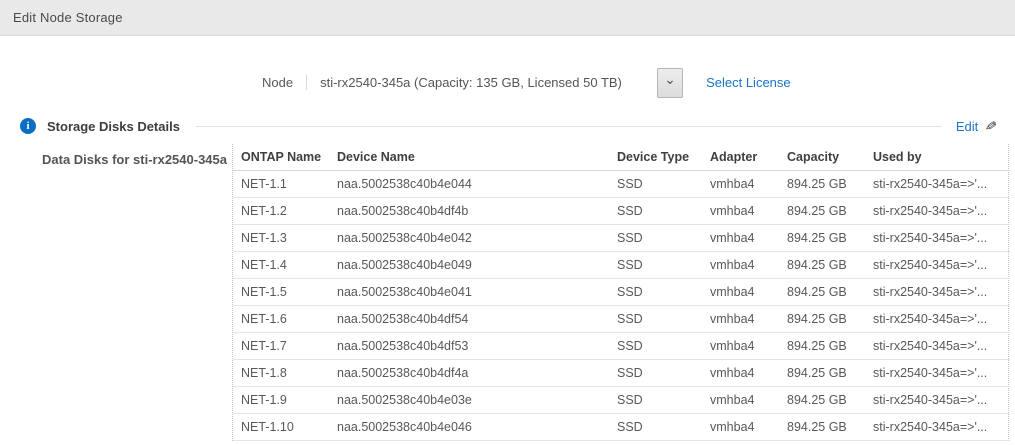  Describe the element at coordinates (655, 157) in the screenshot. I see `column-header-device-type: Device Type` at that location.